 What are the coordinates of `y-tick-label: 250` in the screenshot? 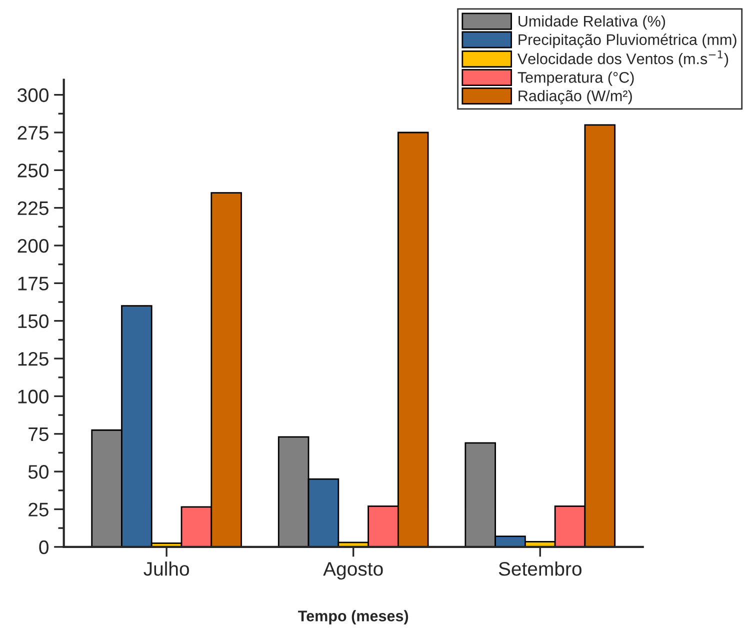 It's located at (33, 171).